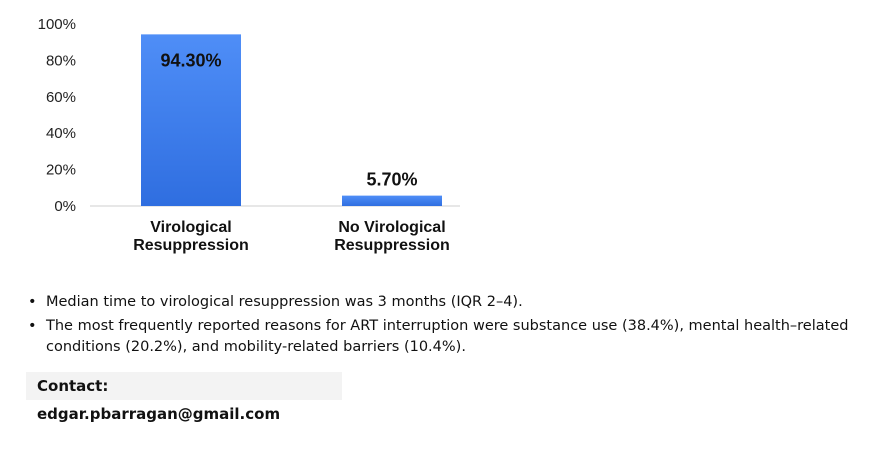 The width and height of the screenshot is (893, 453). Describe the element at coordinates (61, 97) in the screenshot. I see `y-tick-label: 60%` at that location.